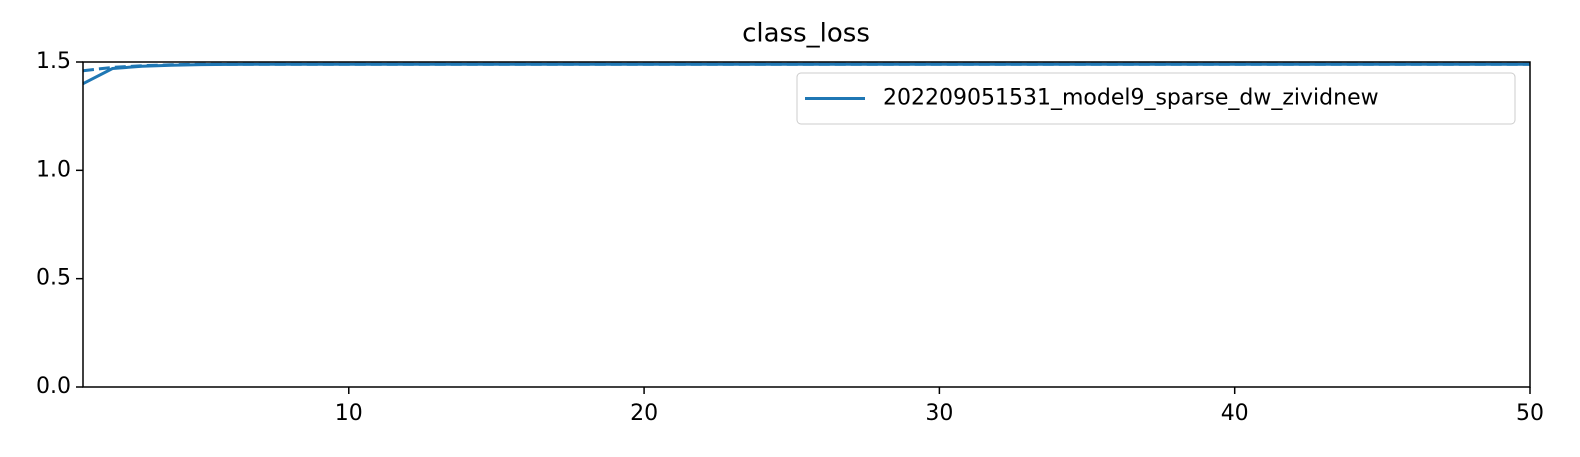 Image resolution: width=1580 pixels, height=457 pixels. Describe the element at coordinates (53, 61) in the screenshot. I see `y-tick-label: 1.5` at that location.